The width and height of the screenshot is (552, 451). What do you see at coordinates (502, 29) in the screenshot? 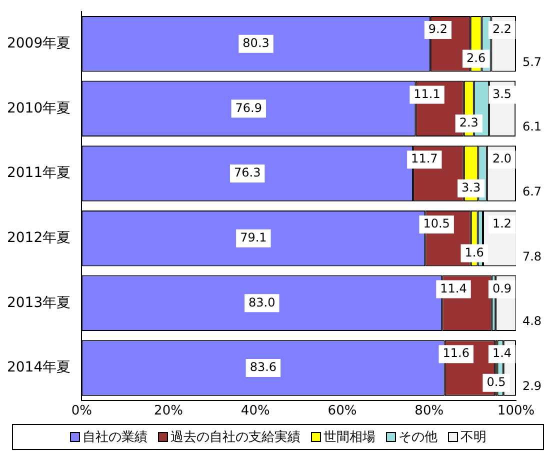
I see `data-label: 2.2` at bounding box center [502, 29].